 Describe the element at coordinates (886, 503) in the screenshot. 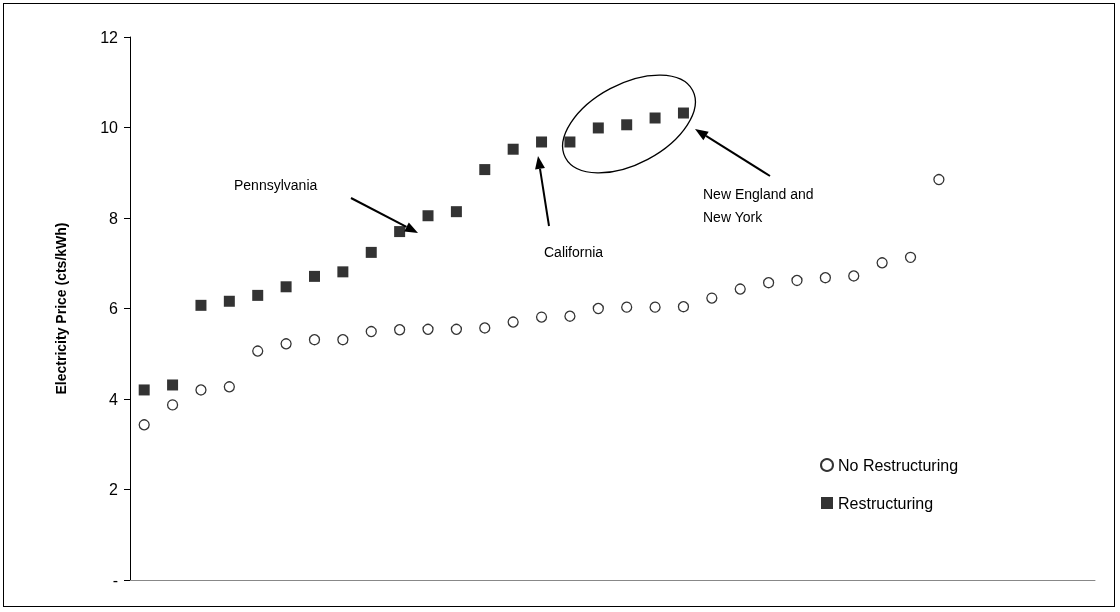

I see `legend-label: Restructuring` at that location.